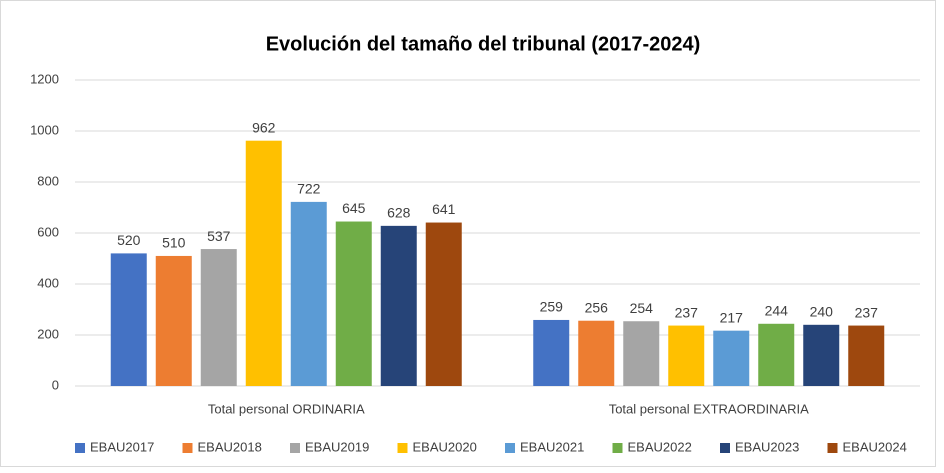 Image resolution: width=944 pixels, height=473 pixels. Describe the element at coordinates (445, 446) in the screenshot. I see `legend-label: EBAU2020` at that location.